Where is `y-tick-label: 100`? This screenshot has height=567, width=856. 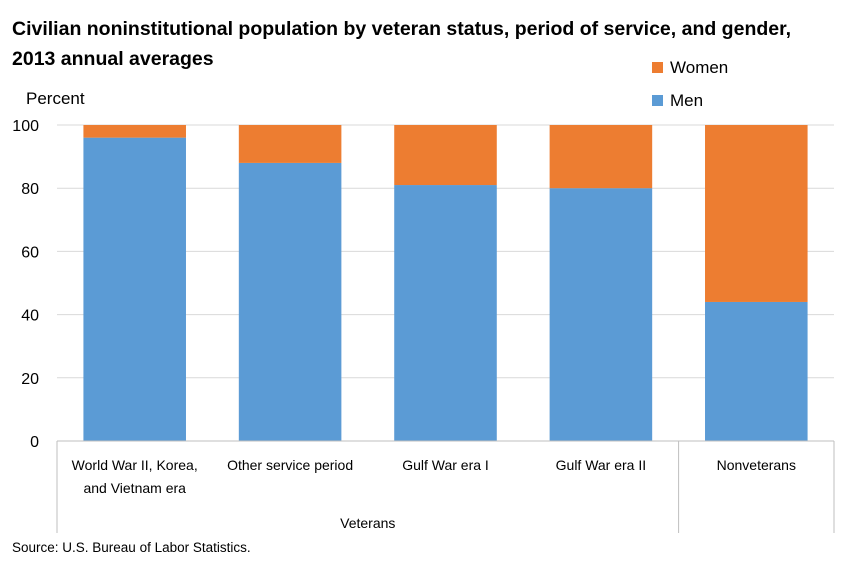 y-tick-label: 100 is located at coordinates (25, 126).